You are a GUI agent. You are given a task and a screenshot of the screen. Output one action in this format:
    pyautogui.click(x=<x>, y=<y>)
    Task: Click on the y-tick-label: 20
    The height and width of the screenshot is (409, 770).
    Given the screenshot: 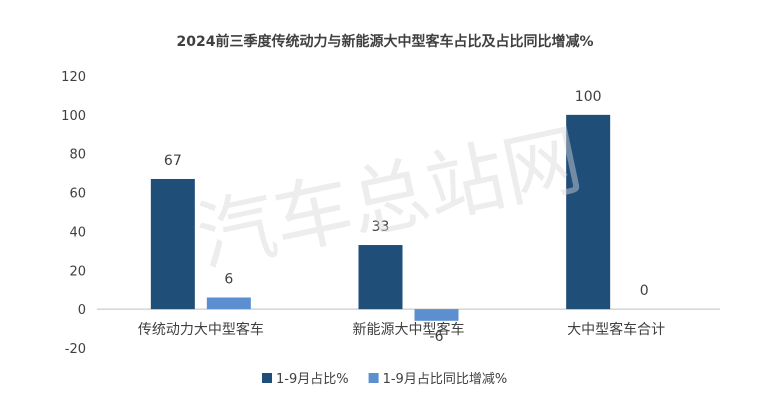 What is the action you would take?
    pyautogui.click(x=77, y=271)
    